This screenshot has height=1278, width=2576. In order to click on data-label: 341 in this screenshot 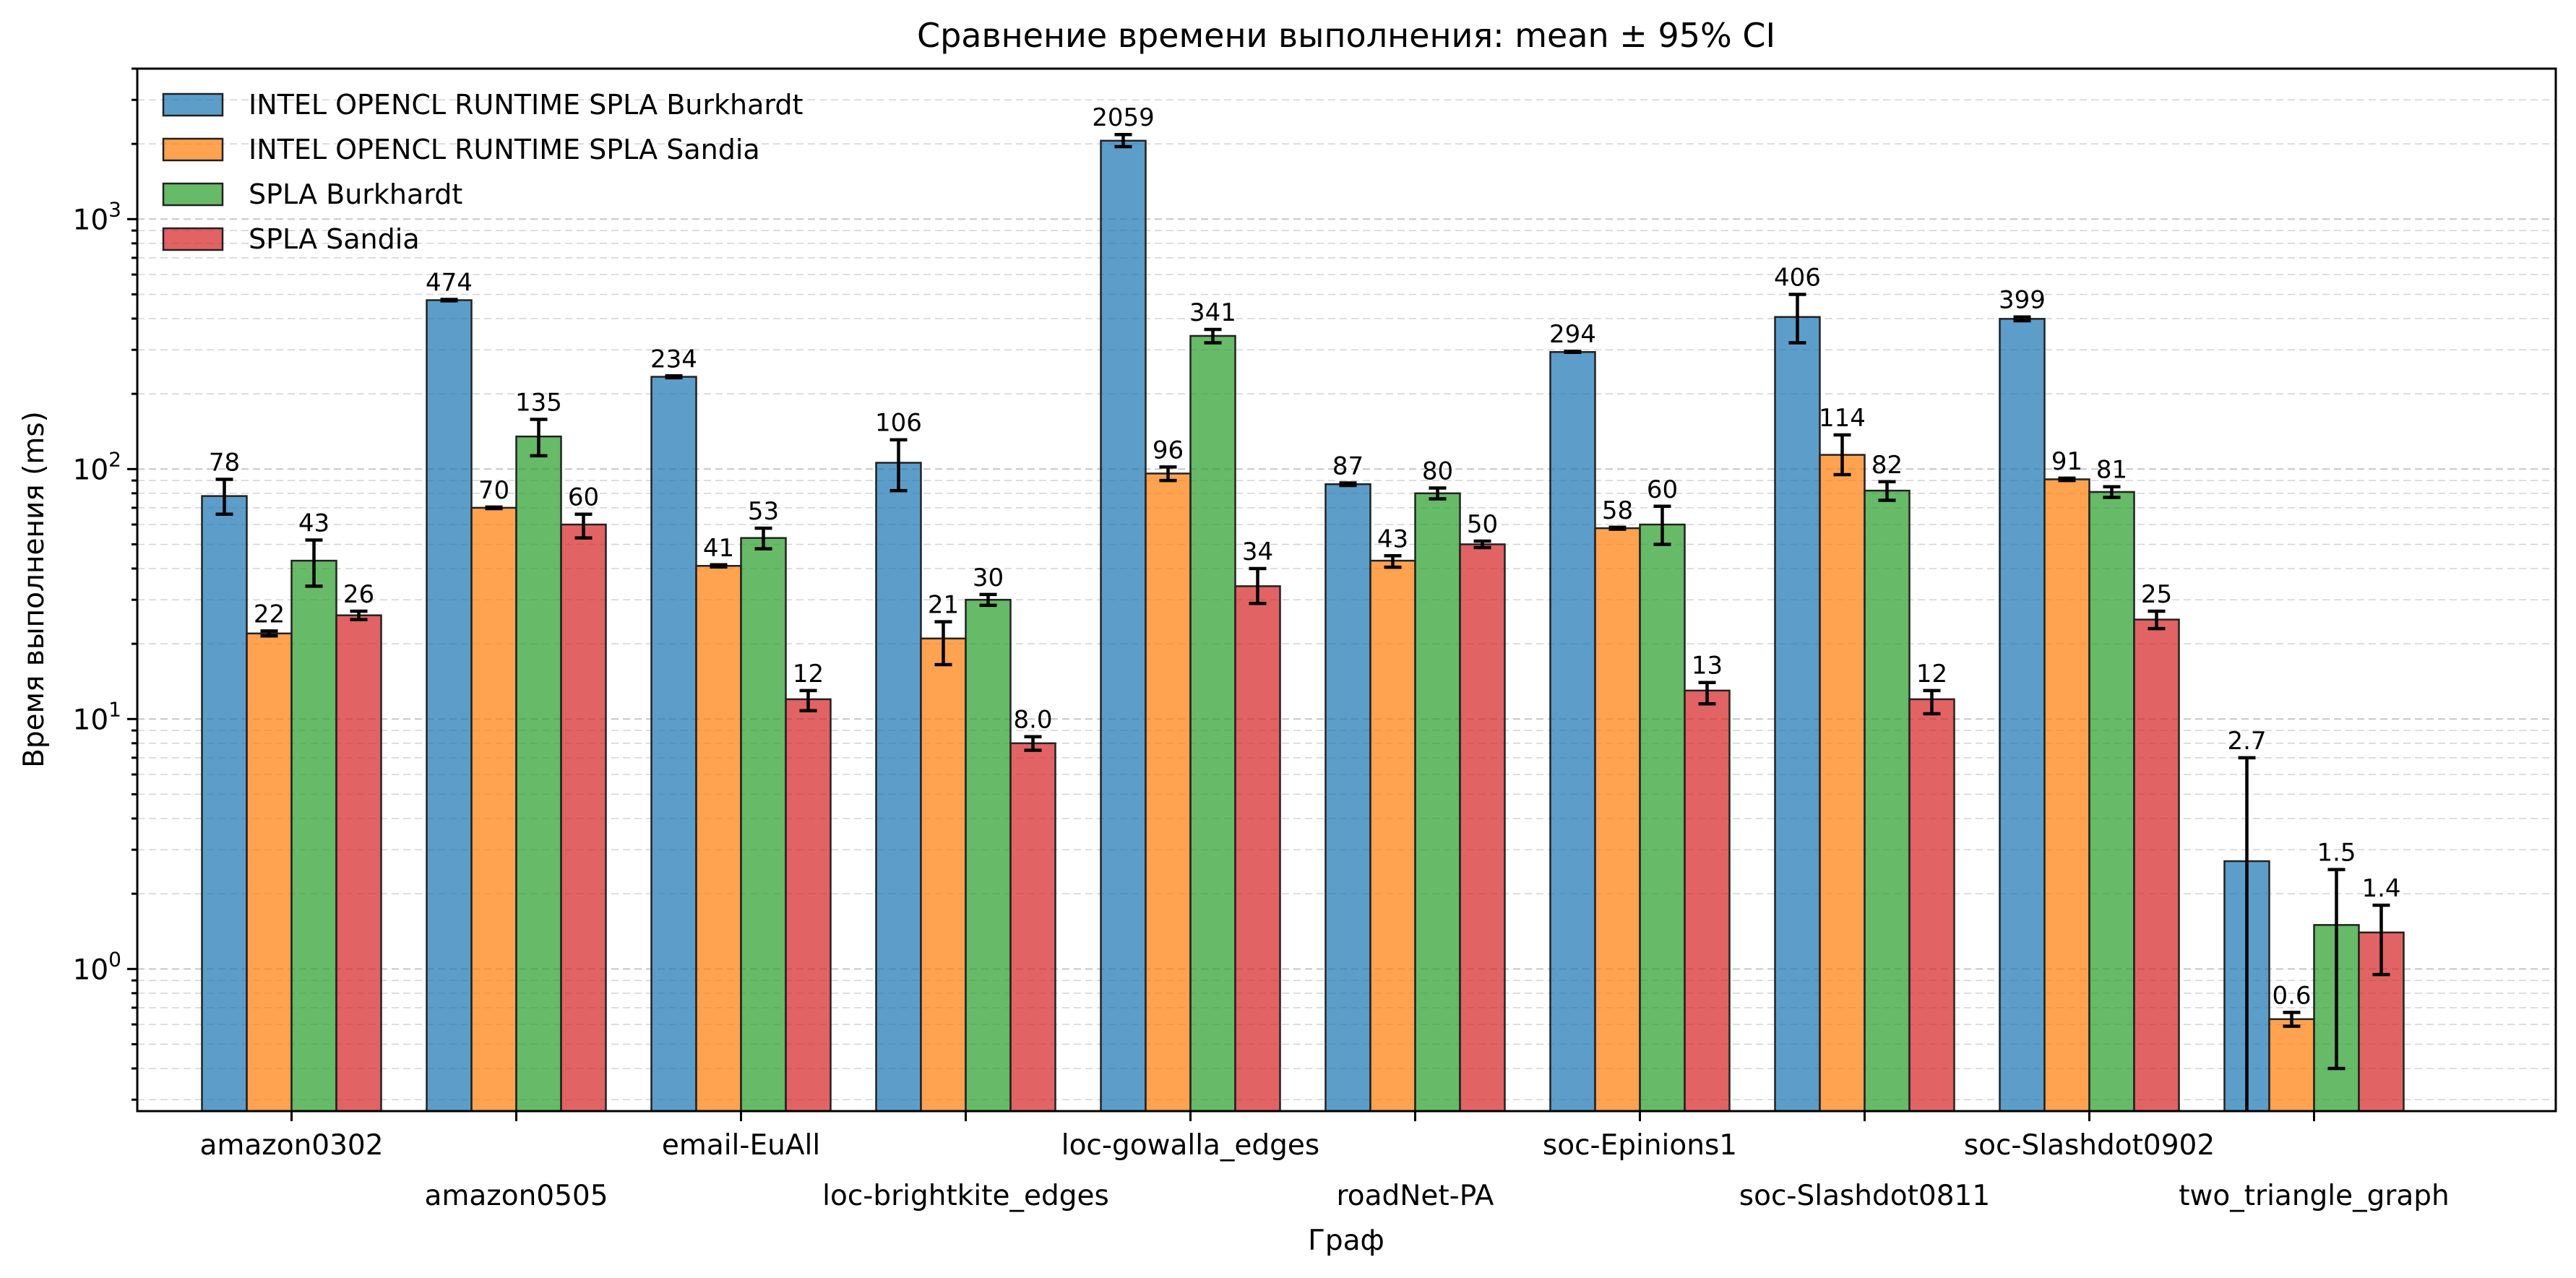, I will do `click(1212, 312)`.